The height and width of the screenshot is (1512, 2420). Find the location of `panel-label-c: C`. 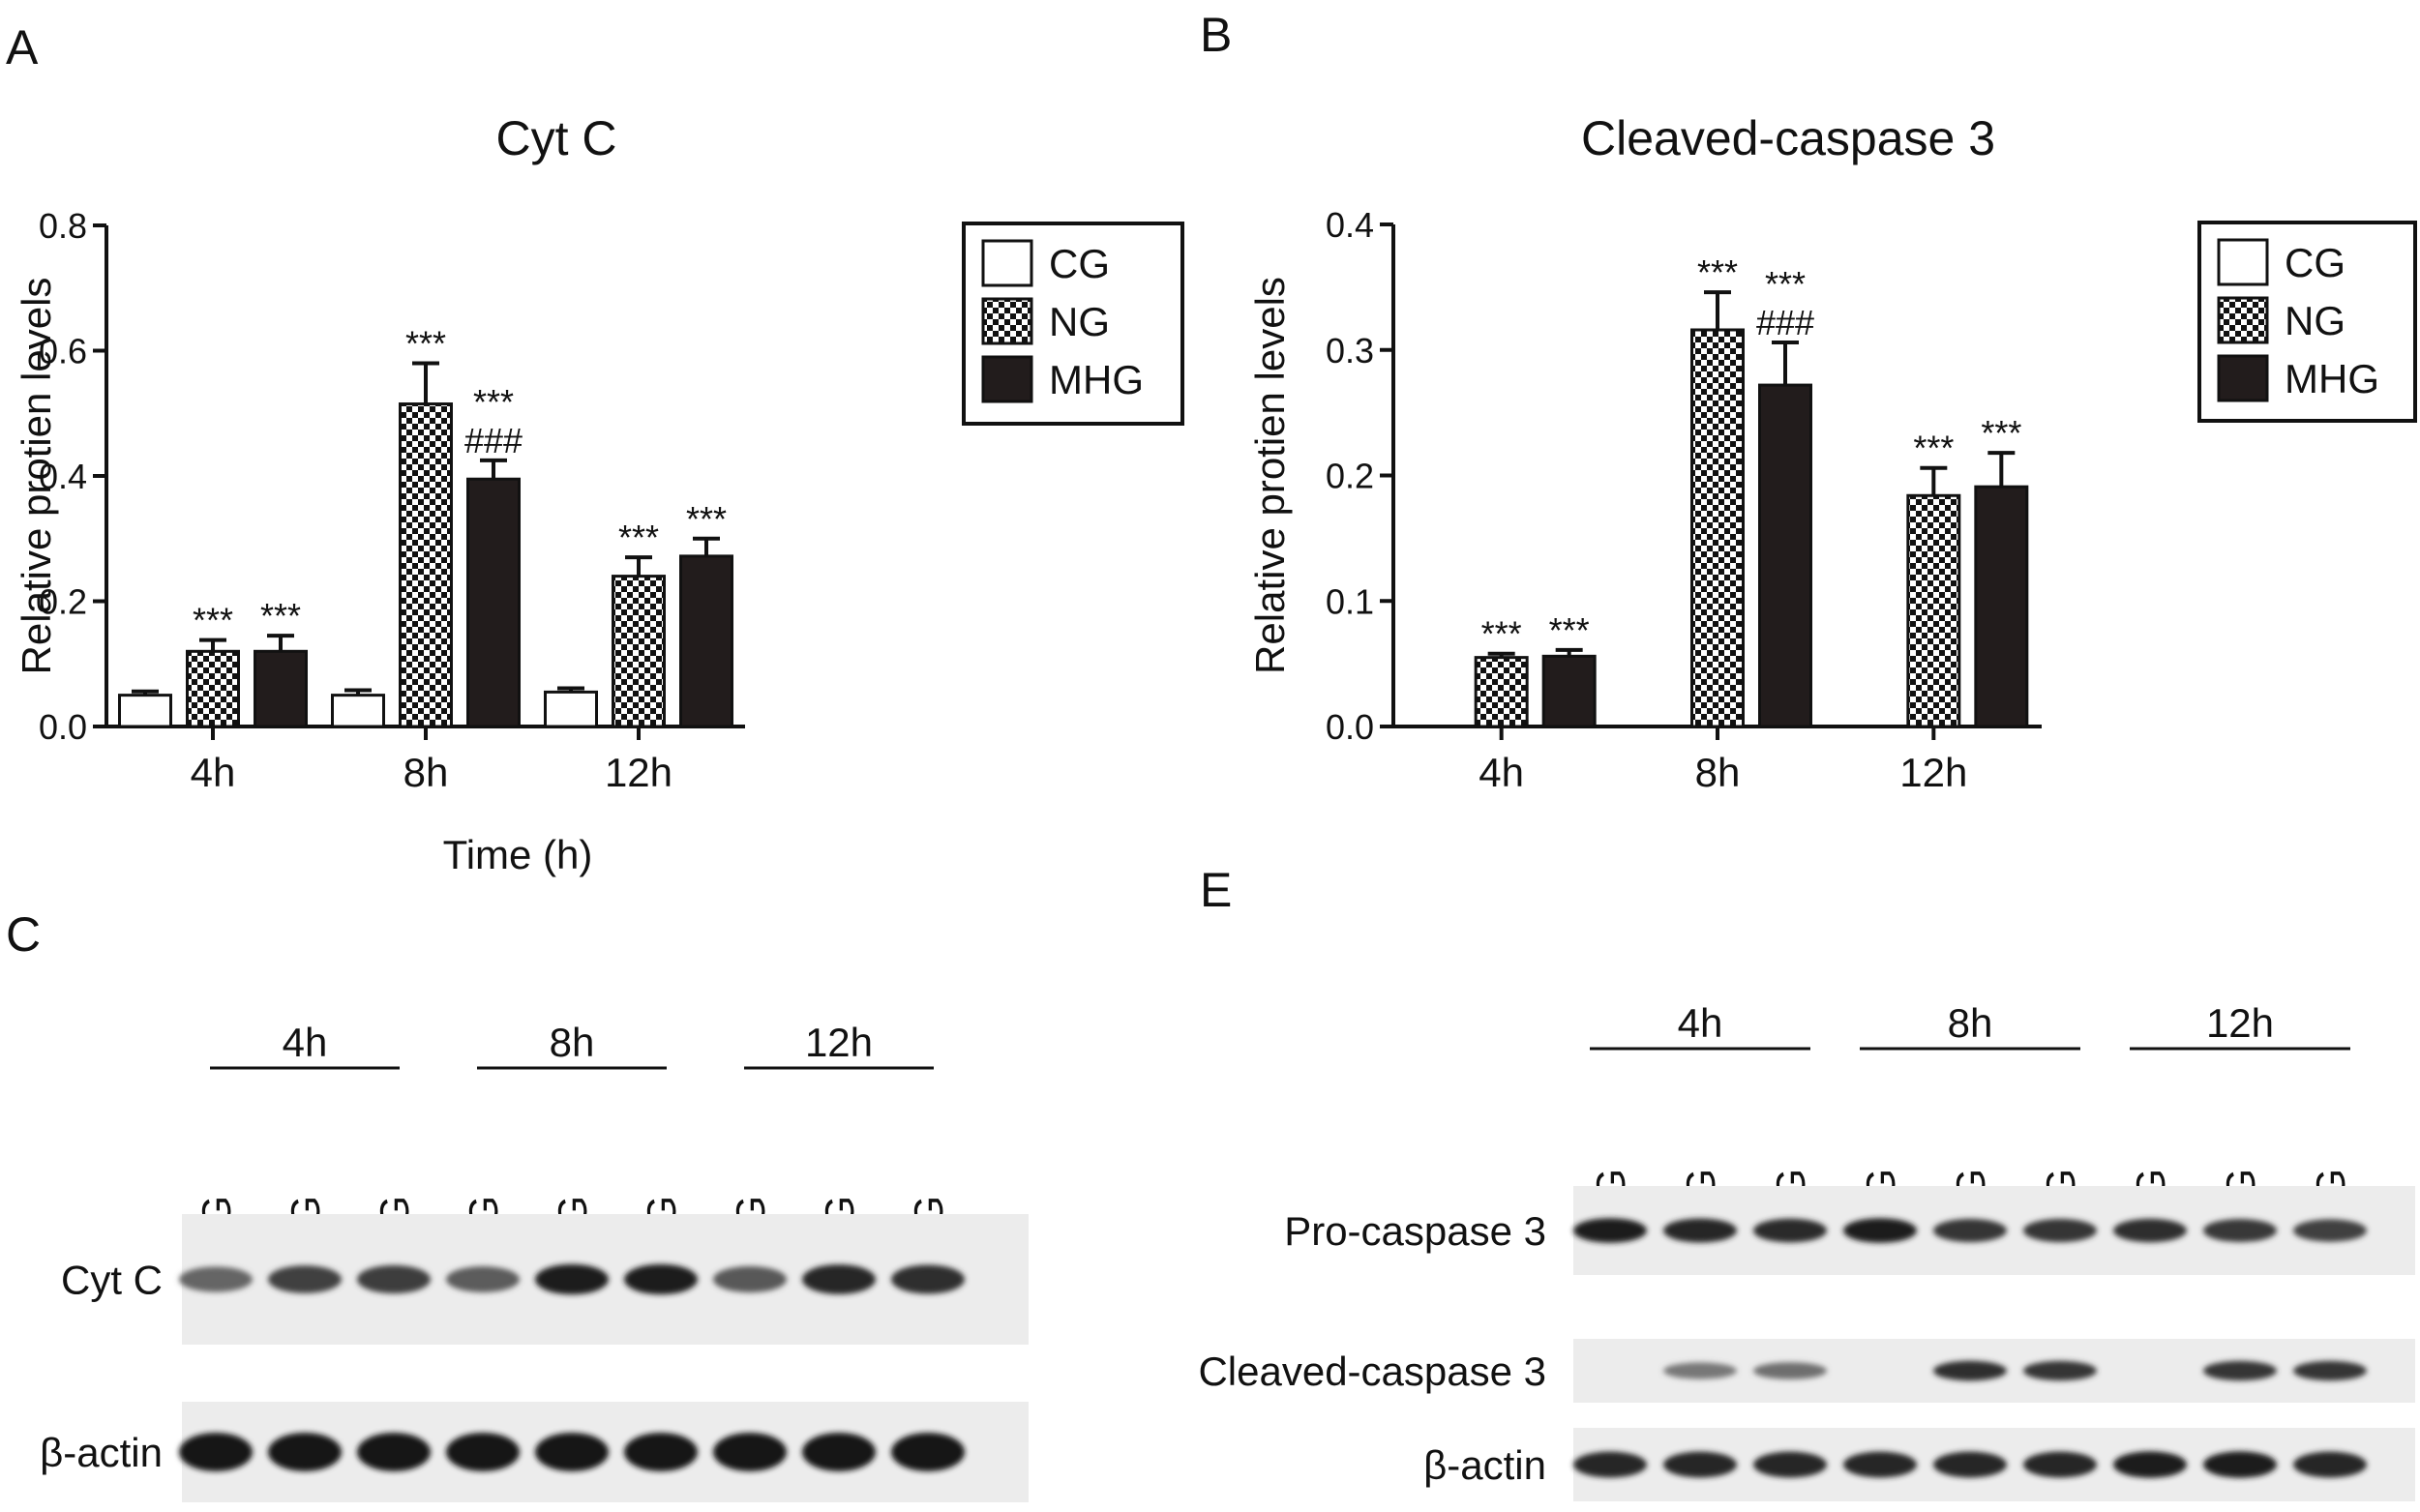

panel-label-c: C is located at coordinates (24, 935).